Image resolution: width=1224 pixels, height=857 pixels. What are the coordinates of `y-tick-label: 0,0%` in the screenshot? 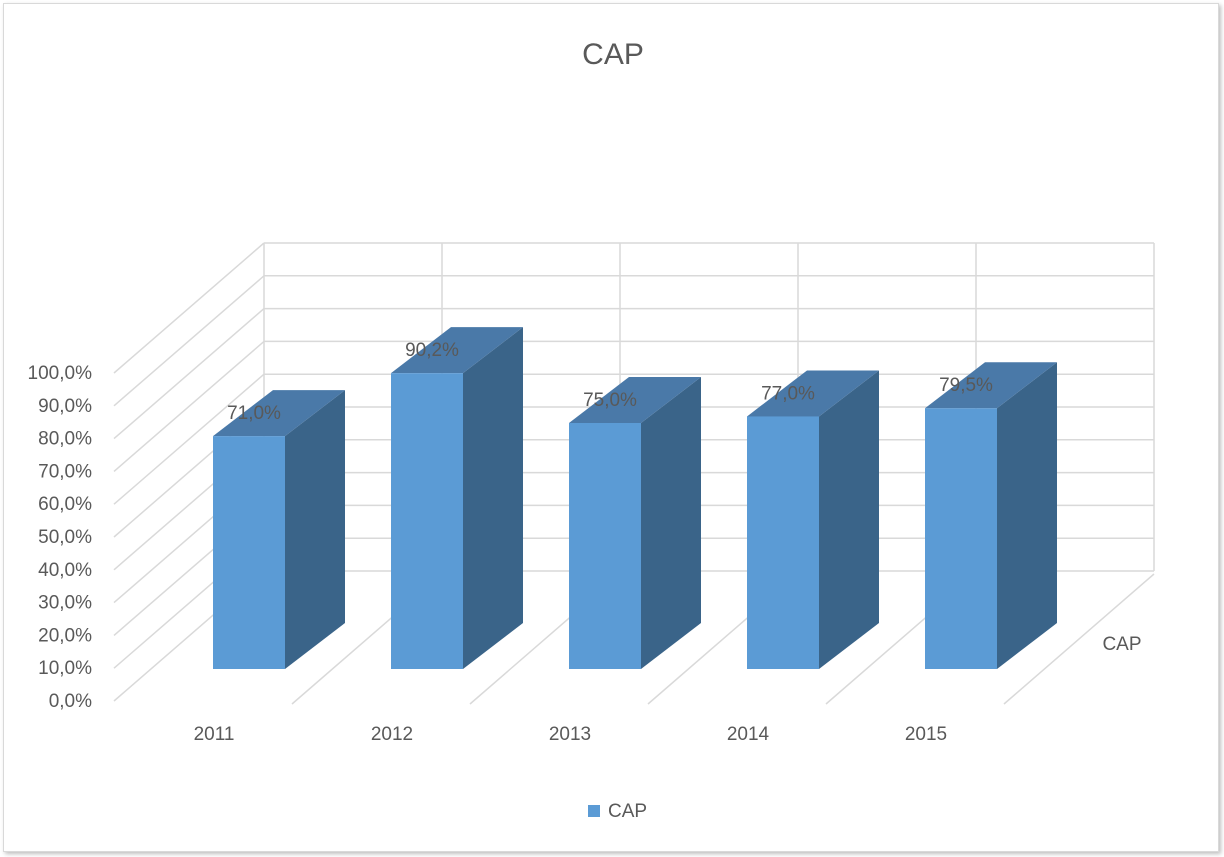 It's located at (70, 701).